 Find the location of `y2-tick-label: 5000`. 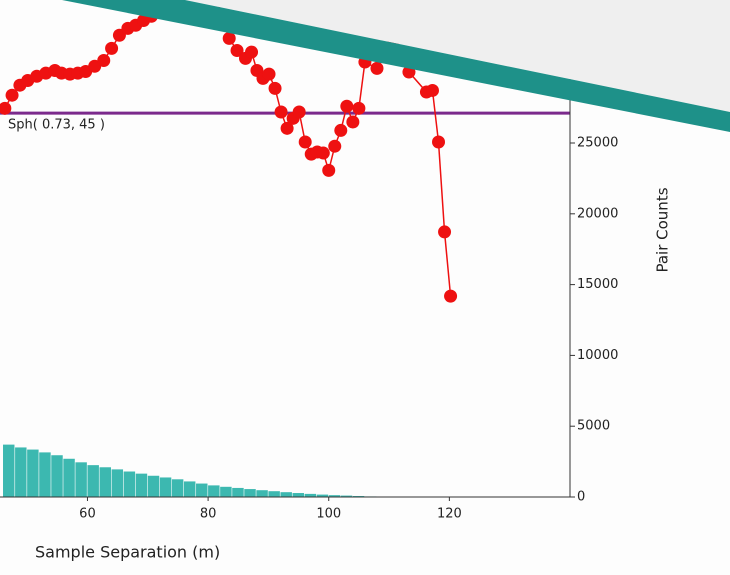

y2-tick-label: 5000 is located at coordinates (593, 426).